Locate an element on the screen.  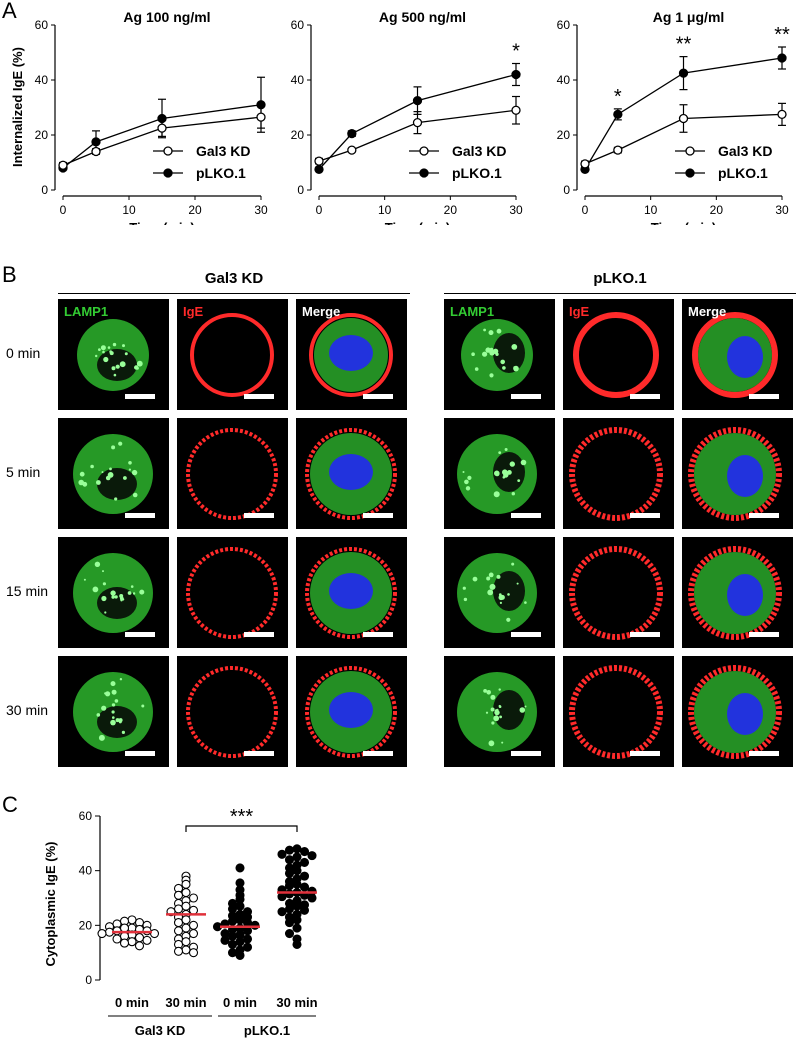
panel-a-ylabel: Internalized IgE (%) is located at coordinates (17, 107).